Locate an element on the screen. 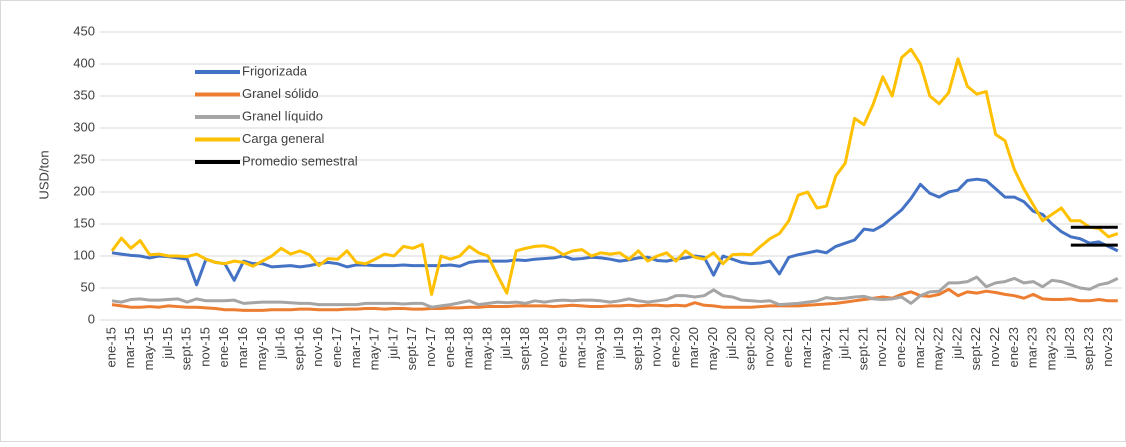  x-tick-label: sept-19 is located at coordinates (637, 348).